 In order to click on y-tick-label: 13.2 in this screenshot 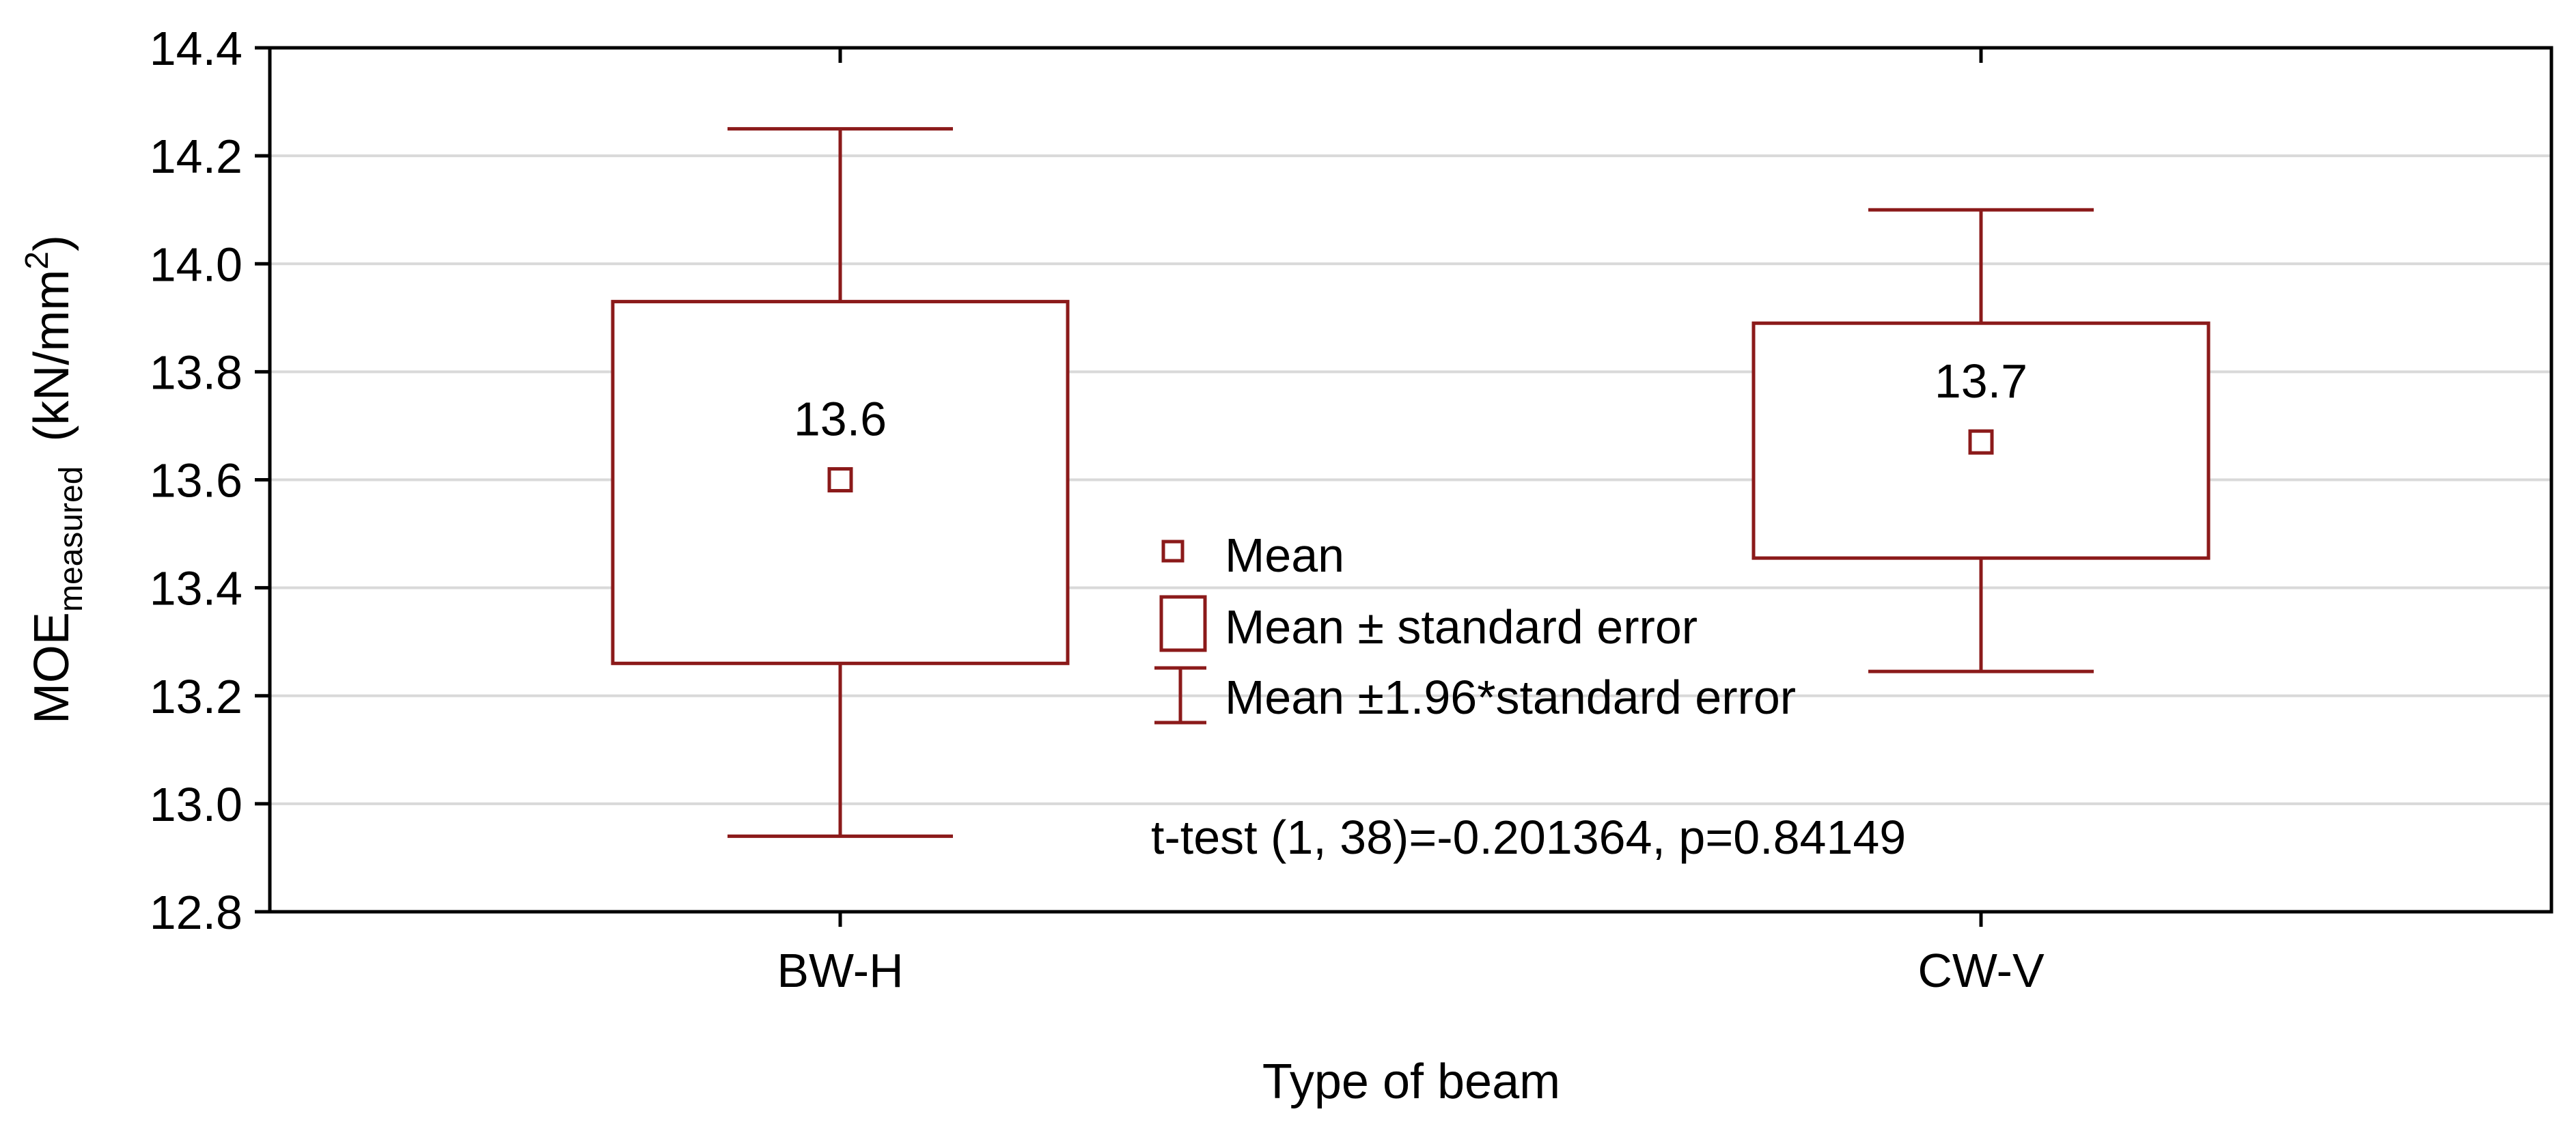, I will do `click(196, 697)`.